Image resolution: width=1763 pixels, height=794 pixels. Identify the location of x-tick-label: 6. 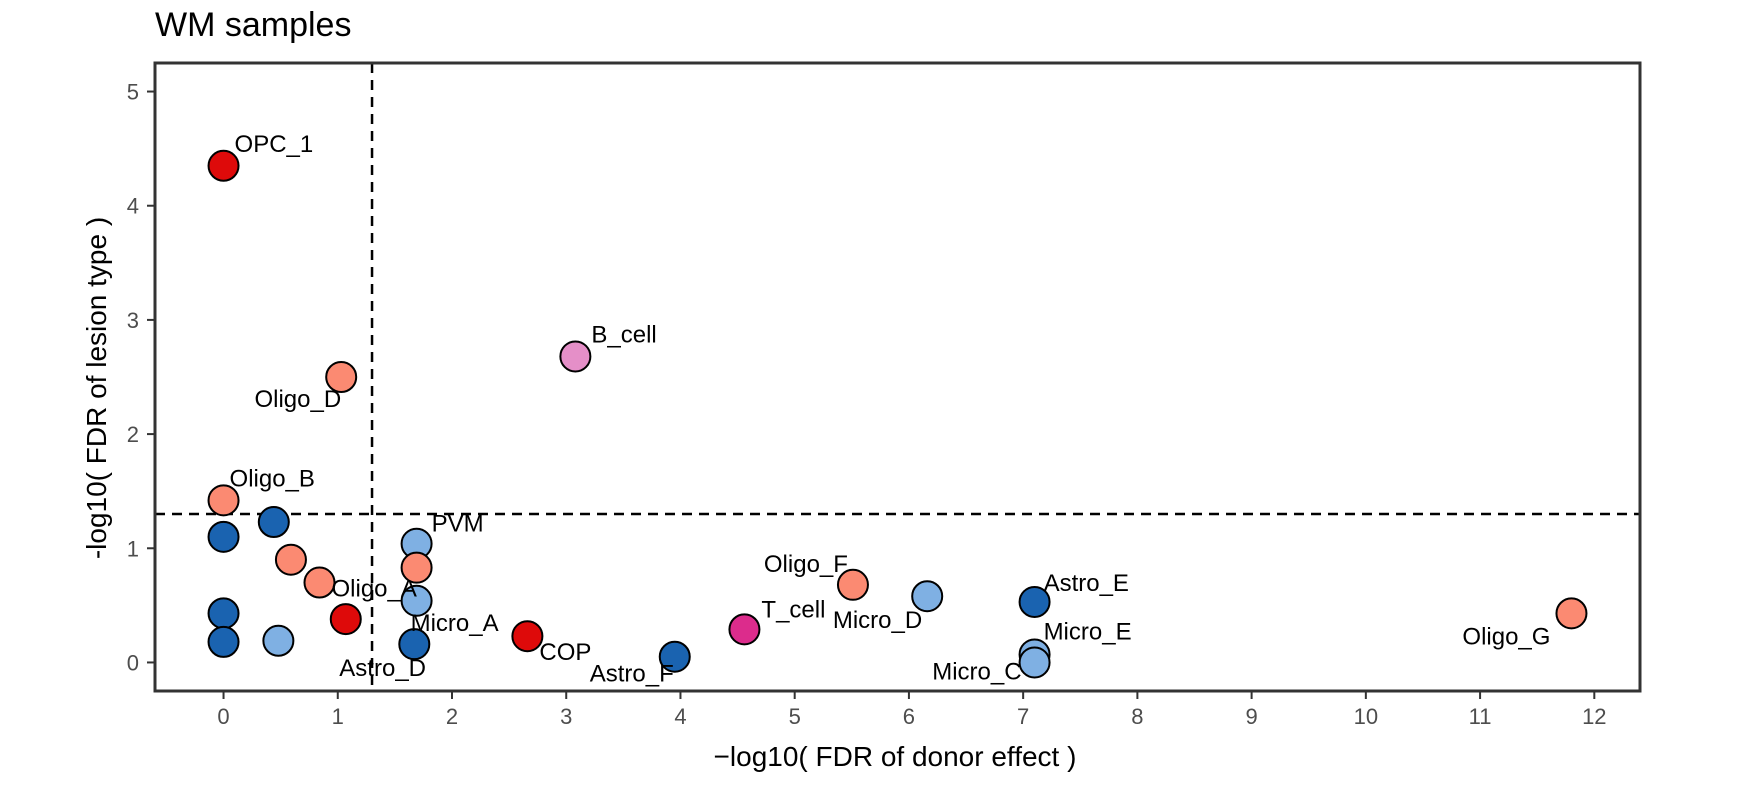
(909, 716).